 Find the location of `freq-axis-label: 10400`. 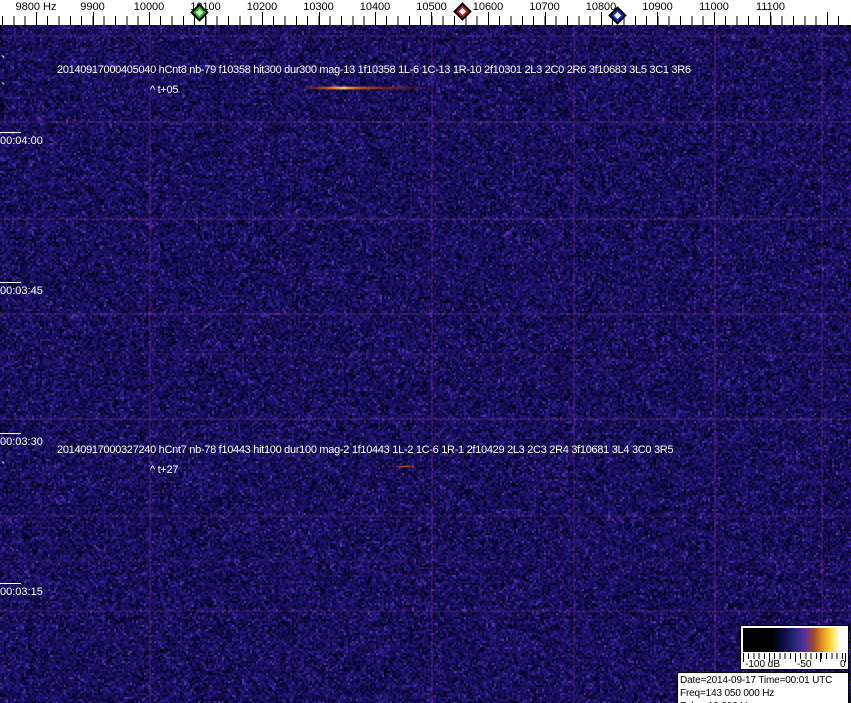

freq-axis-label: 10400 is located at coordinates (375, 7).